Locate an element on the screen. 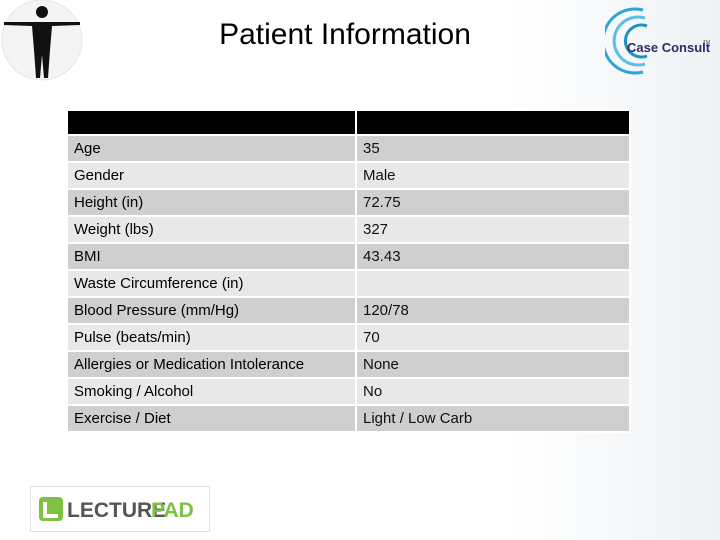 The height and width of the screenshot is (540, 720). table-row: Waste Circumference (in) is located at coordinates (348, 283).